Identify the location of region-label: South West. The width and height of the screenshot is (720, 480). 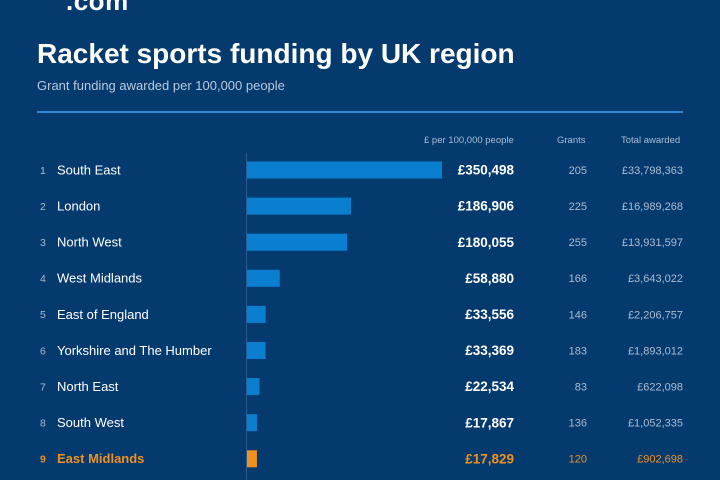
(90, 422).